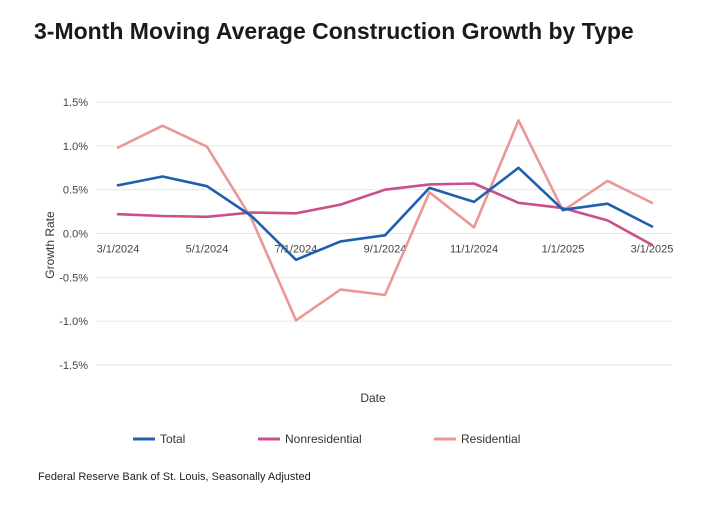 This screenshot has height=510, width=720. Describe the element at coordinates (373, 398) in the screenshot. I see `x-axis-label: Date` at that location.